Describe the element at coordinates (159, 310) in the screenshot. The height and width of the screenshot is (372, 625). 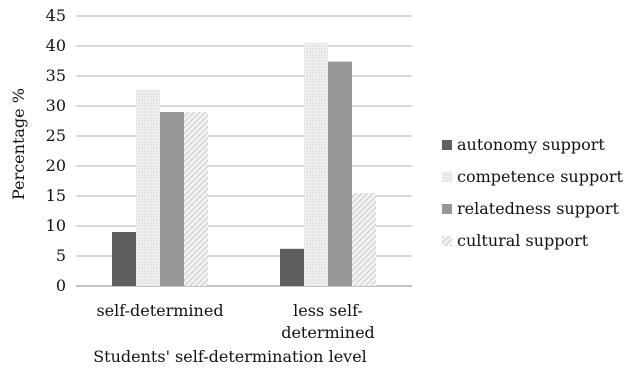
I see `x-tick-label: self-determined` at that location.